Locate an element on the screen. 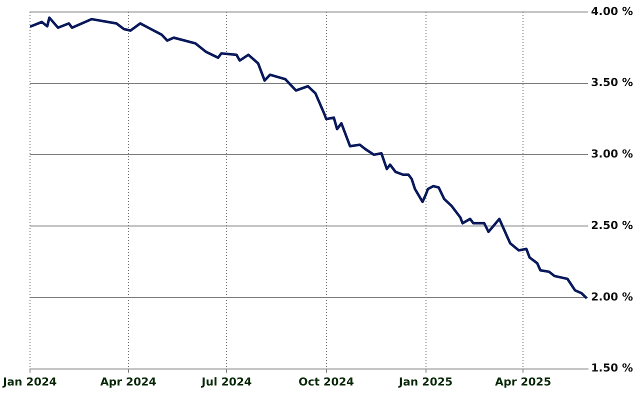  y-tick-label: 3.50 % is located at coordinates (612, 83).